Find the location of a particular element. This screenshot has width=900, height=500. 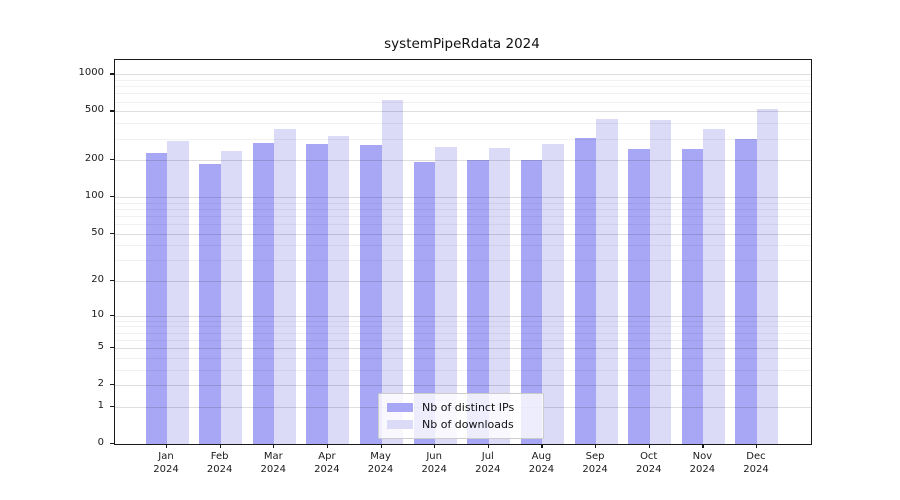

y-tick-label: 200 is located at coordinates (94, 159).